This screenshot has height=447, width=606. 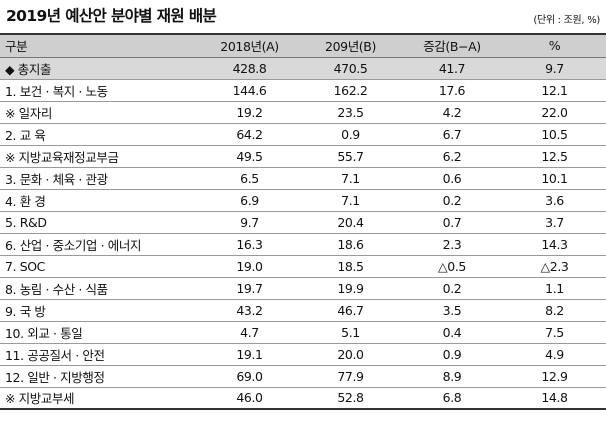 I want to click on cell-2019: 19.9, so click(x=350, y=288).